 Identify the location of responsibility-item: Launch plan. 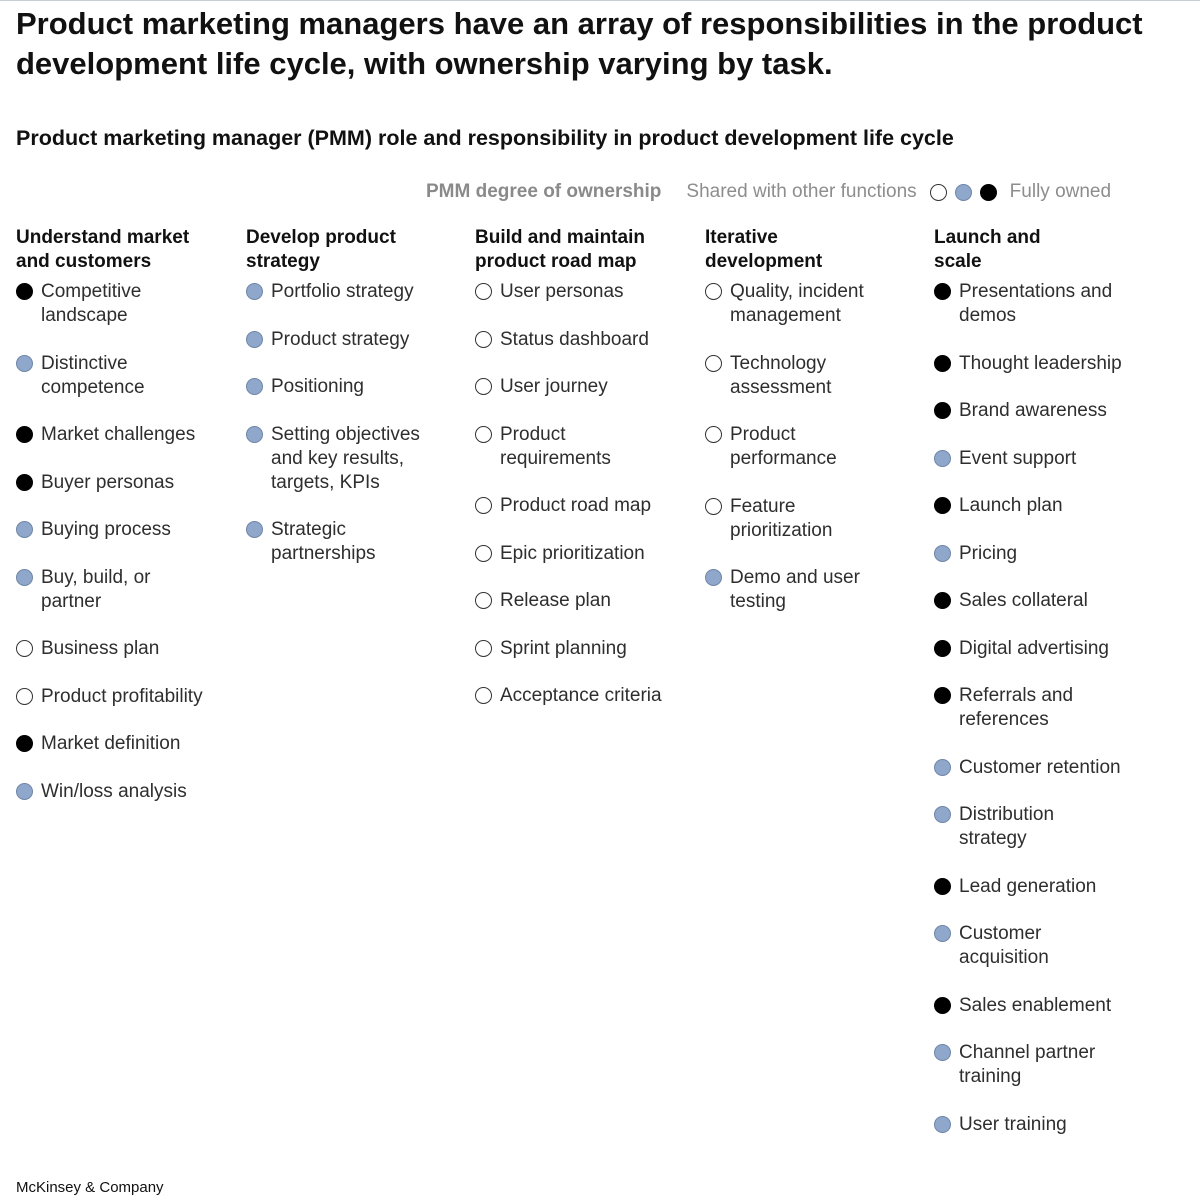
(1045, 506).